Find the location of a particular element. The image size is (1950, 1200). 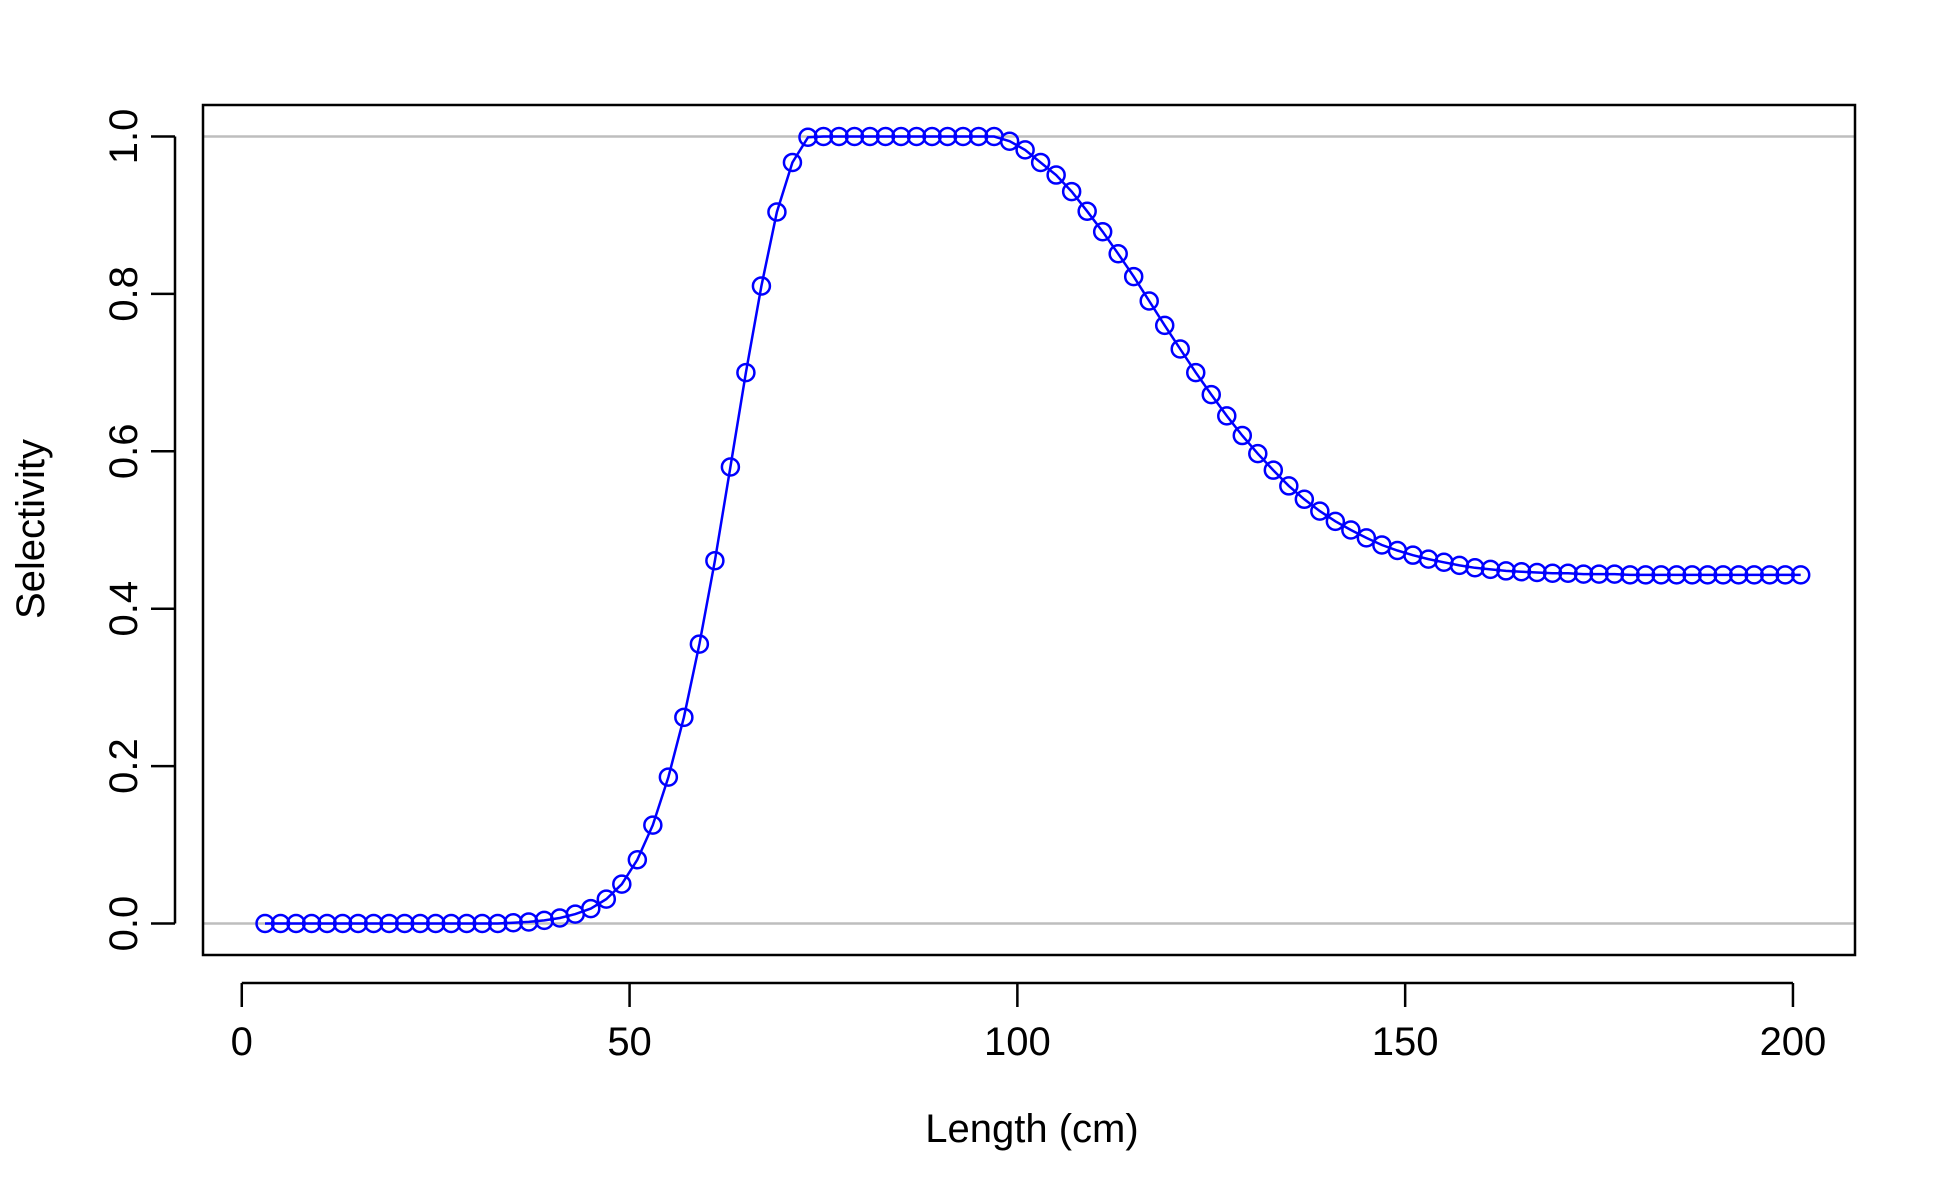

y-tick-label: 0.0 is located at coordinates (124, 924).